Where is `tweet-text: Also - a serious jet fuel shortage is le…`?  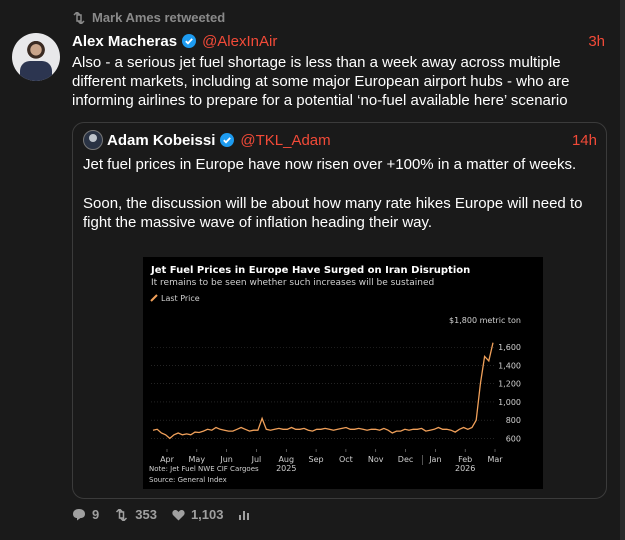
tweet-text: Also - a serious jet fuel shortage is le… is located at coordinates (321, 81).